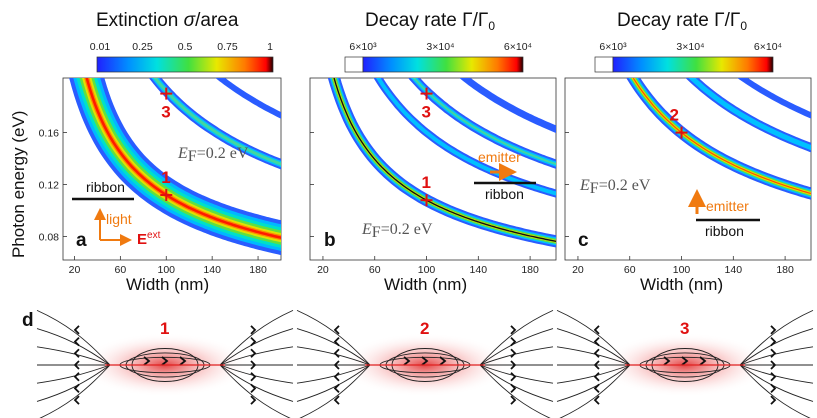 This screenshot has height=418, width=817. What do you see at coordinates (105, 187) in the screenshot?
I see `ribbon-label-a: ribbon` at bounding box center [105, 187].